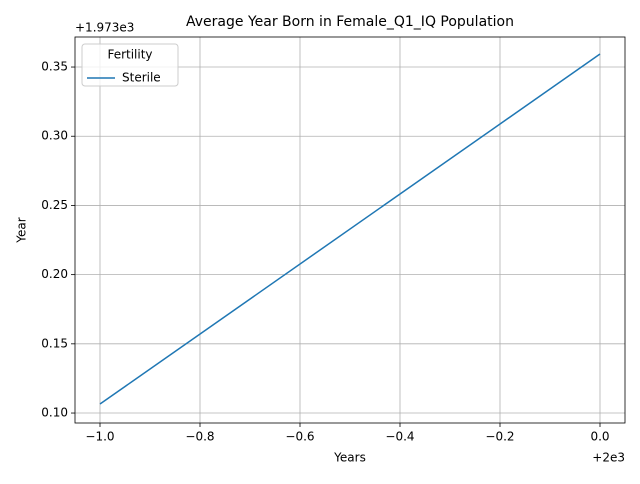 The height and width of the screenshot is (484, 640). What do you see at coordinates (129, 55) in the screenshot?
I see `legend-title: Fertility` at bounding box center [129, 55].